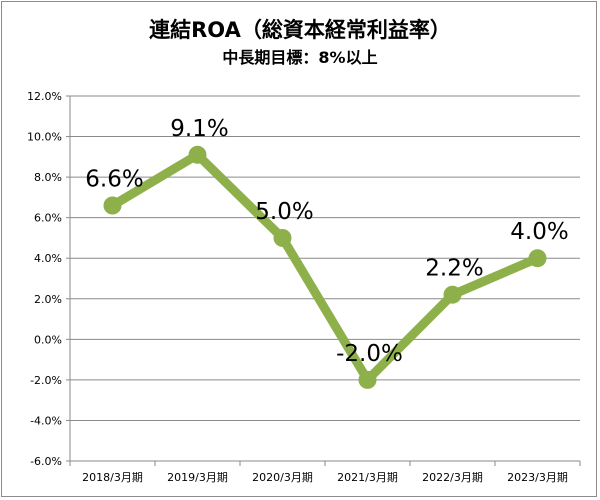 Image resolution: width=600 pixels, height=500 pixels. I want to click on chart-title: 連結ROA（総資本経常利益率）, so click(300, 30).